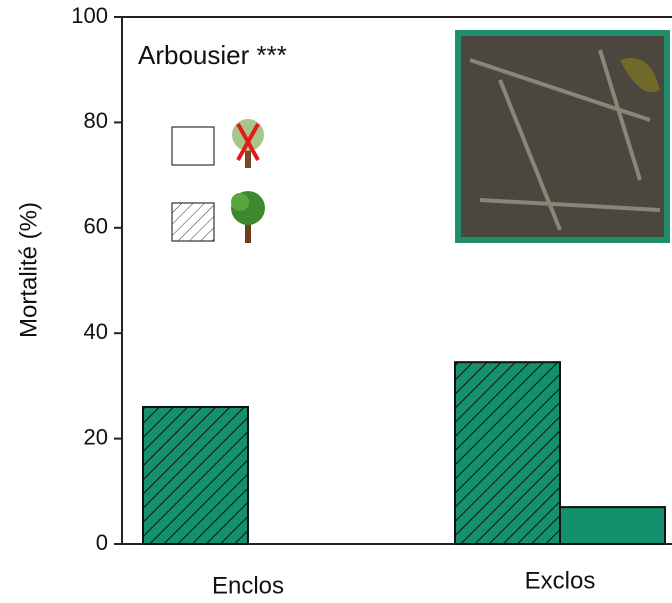  Describe the element at coordinates (28, 270) in the screenshot. I see `y-axis-title: Mortalité (%)` at that location.